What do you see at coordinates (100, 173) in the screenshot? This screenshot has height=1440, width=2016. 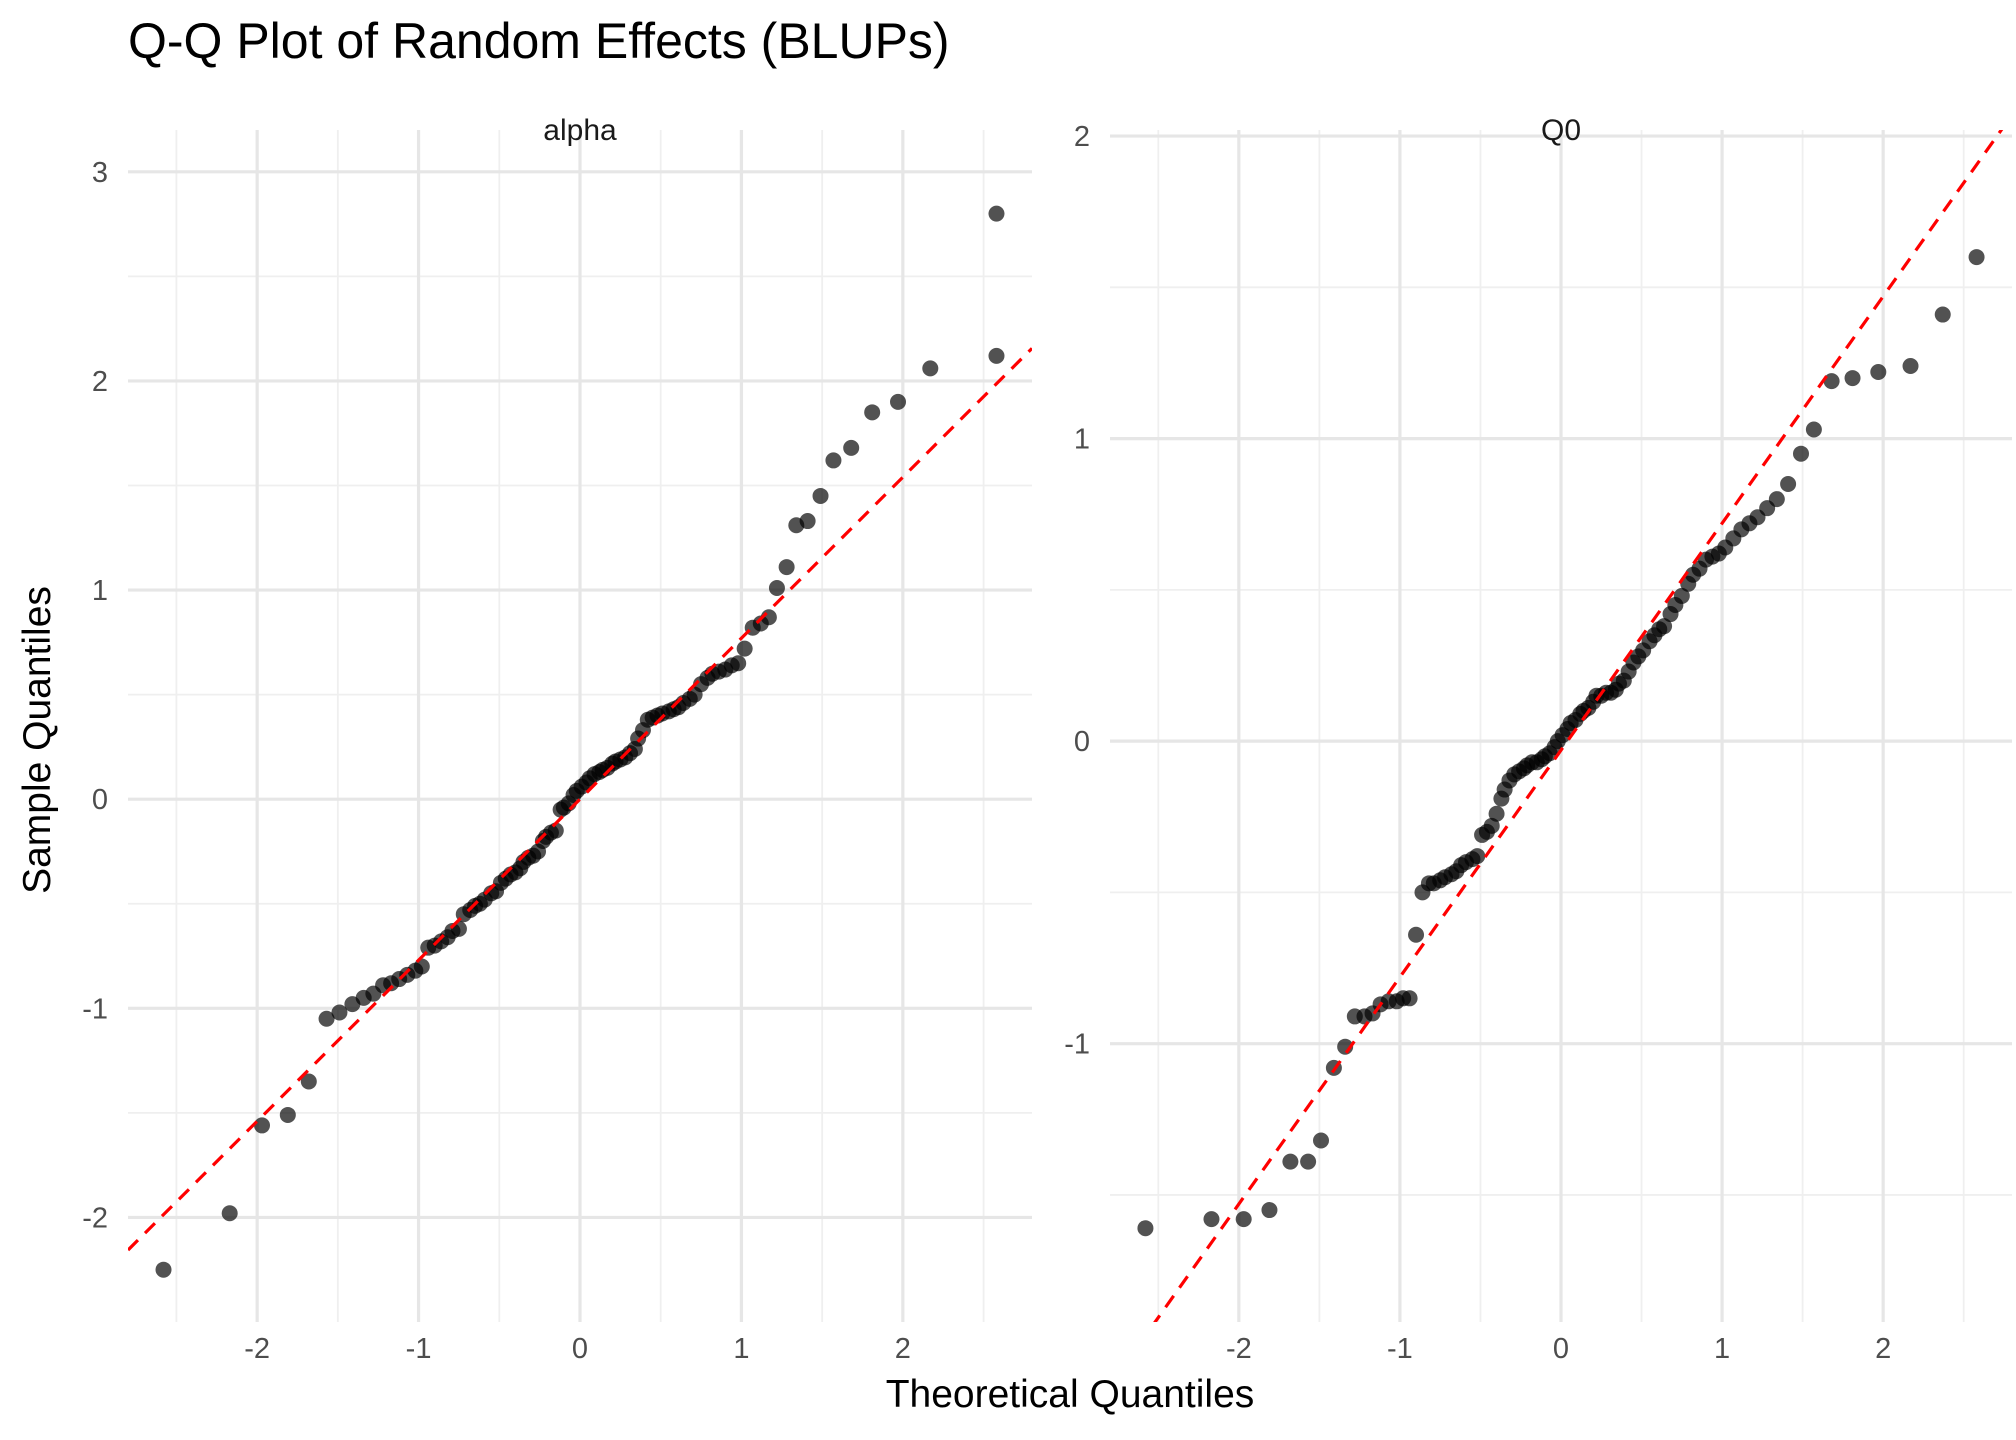 I see `y-tick-label: 3` at bounding box center [100, 173].